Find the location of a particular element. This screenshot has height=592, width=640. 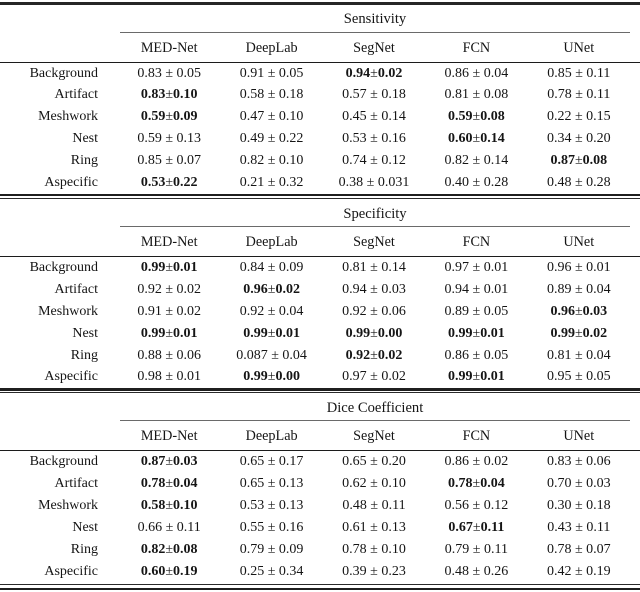

value-cell: 0.95 ± 0.05 is located at coordinates (578, 377).